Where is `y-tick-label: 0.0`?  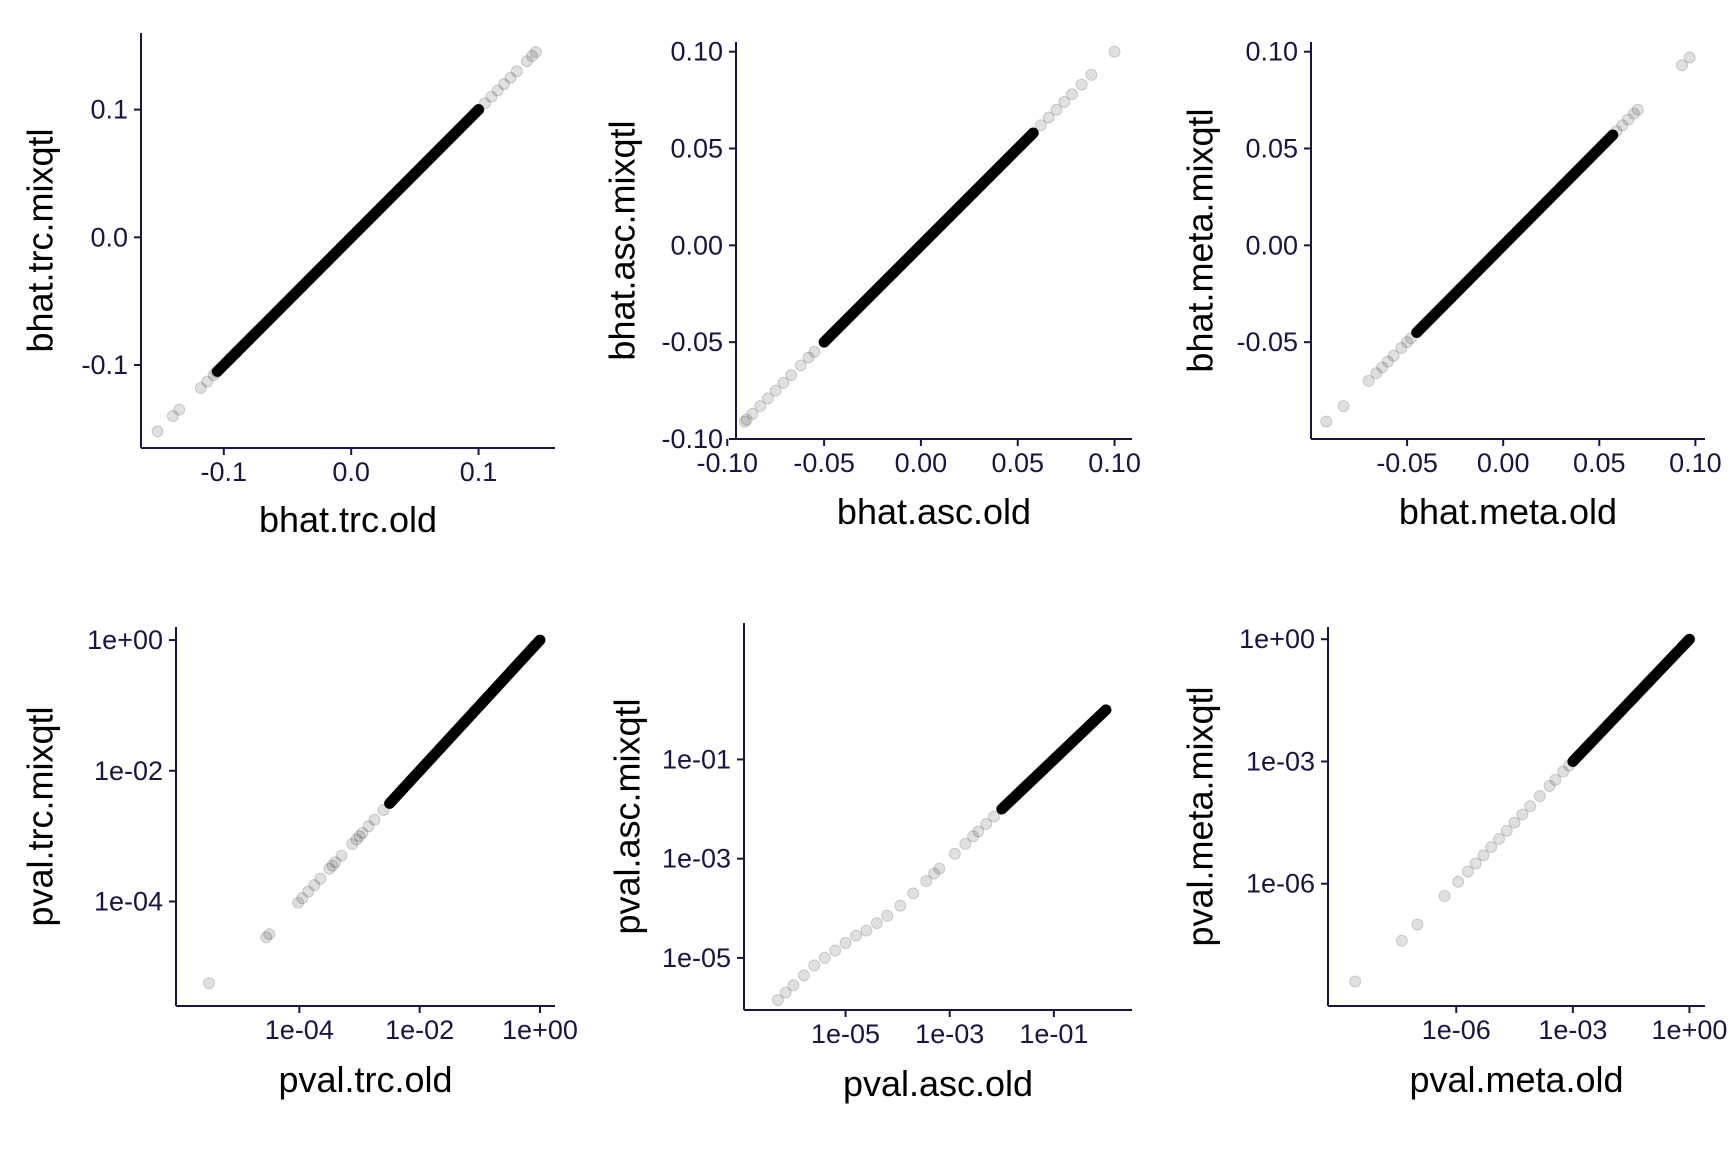
y-tick-label: 0.0 is located at coordinates (109, 237).